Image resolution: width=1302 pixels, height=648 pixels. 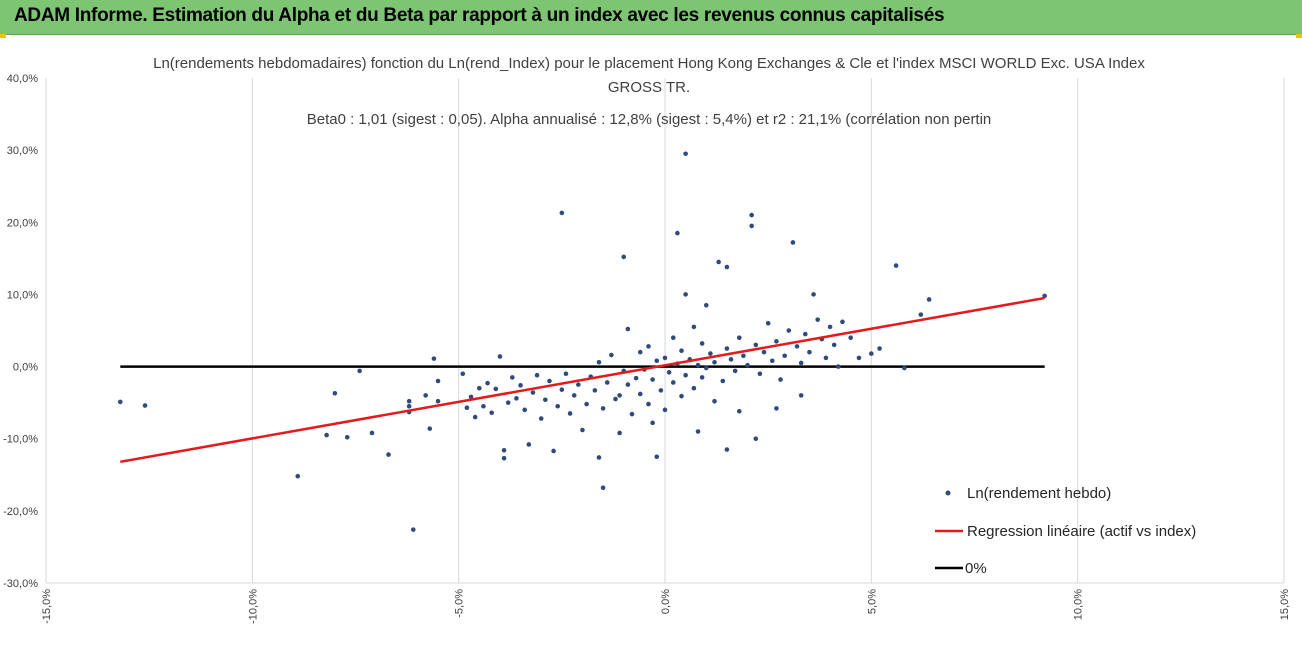 I want to click on chart-title-line: GROSS TR., so click(x=649, y=87).